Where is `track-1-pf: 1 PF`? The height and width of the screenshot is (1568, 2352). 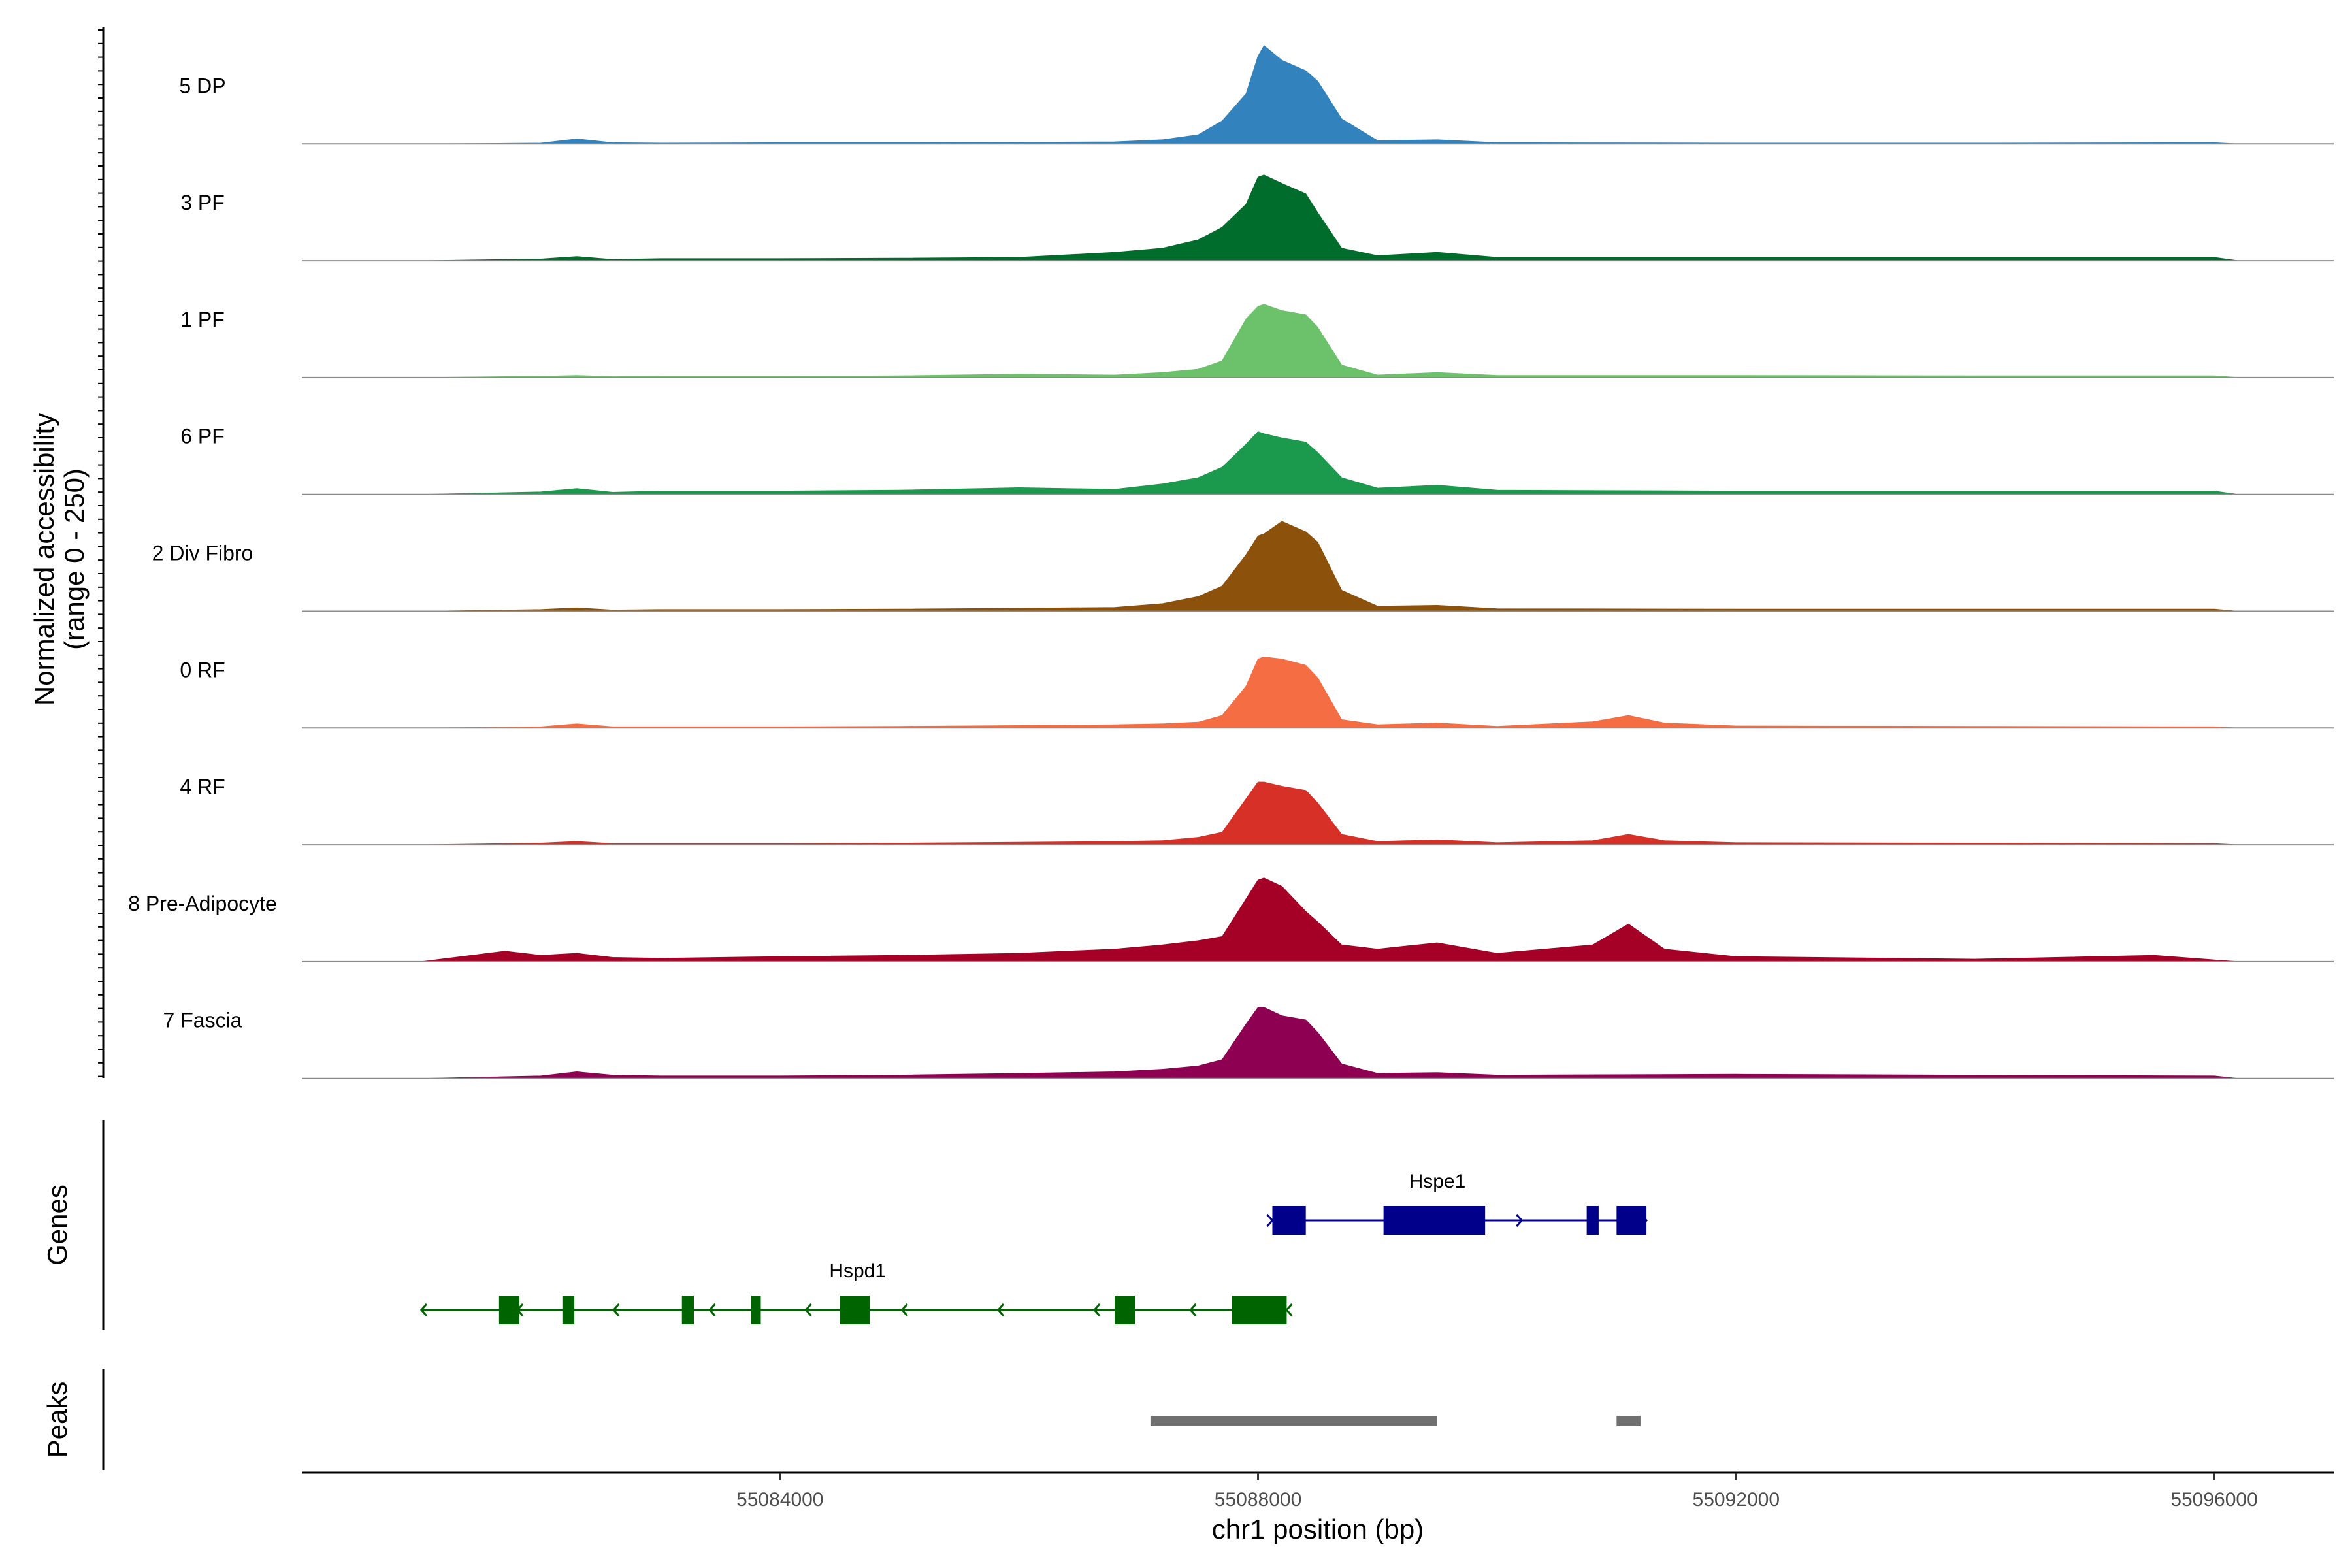 track-1-pf: 1 PF is located at coordinates (1257, 341).